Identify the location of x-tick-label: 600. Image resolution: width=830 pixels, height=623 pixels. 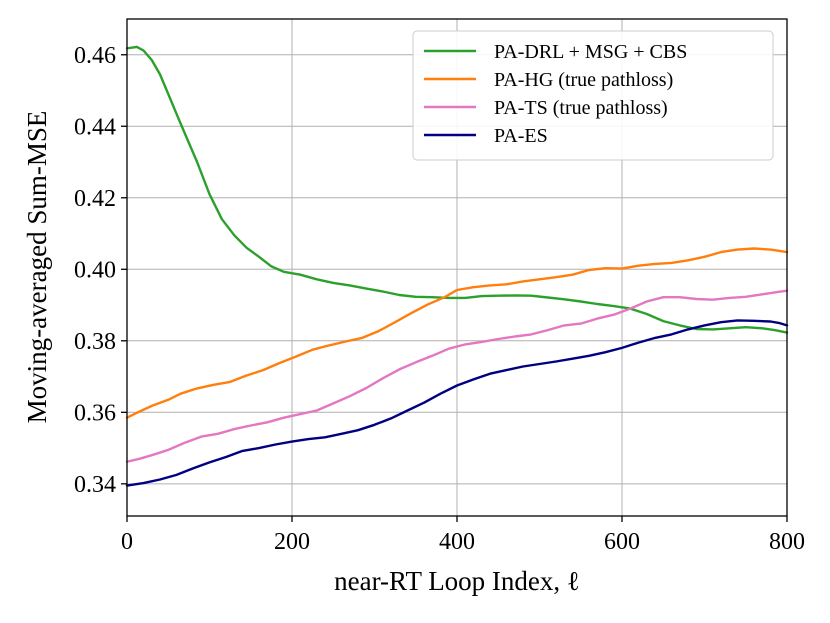
(622, 542).